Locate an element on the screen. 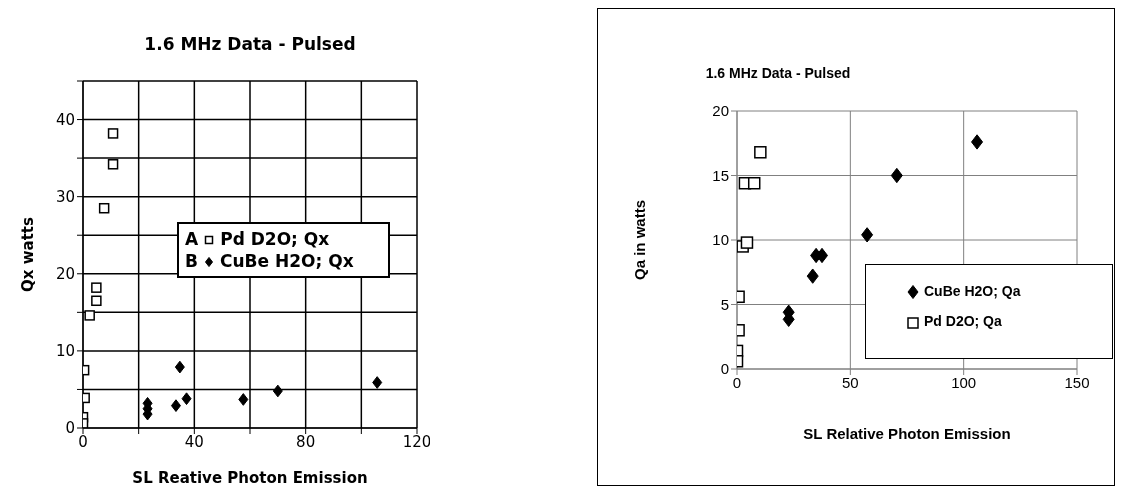 The width and height of the screenshot is (1125, 495). y-tick-label: 40 is located at coordinates (65, 119).